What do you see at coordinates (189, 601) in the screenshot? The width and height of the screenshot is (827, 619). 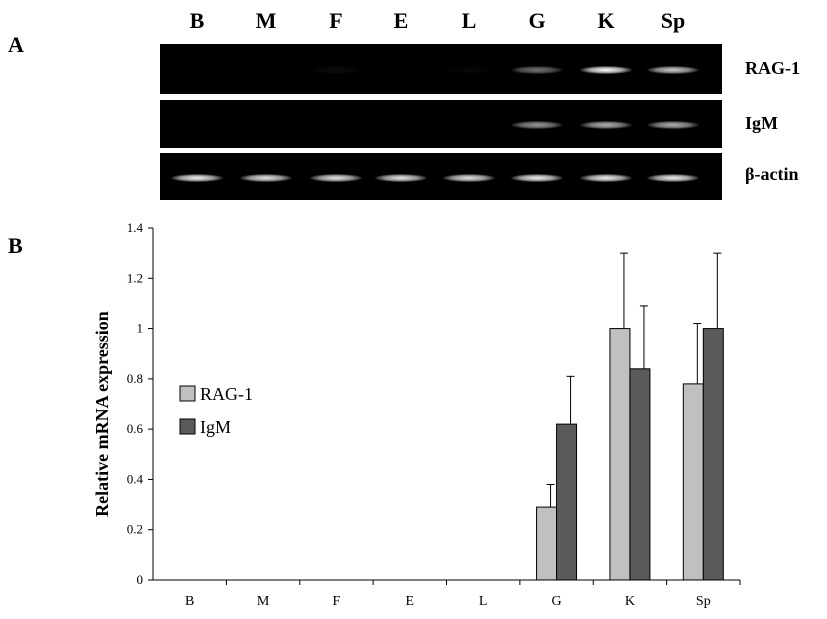 I see `x-tick-label: B` at bounding box center [189, 601].